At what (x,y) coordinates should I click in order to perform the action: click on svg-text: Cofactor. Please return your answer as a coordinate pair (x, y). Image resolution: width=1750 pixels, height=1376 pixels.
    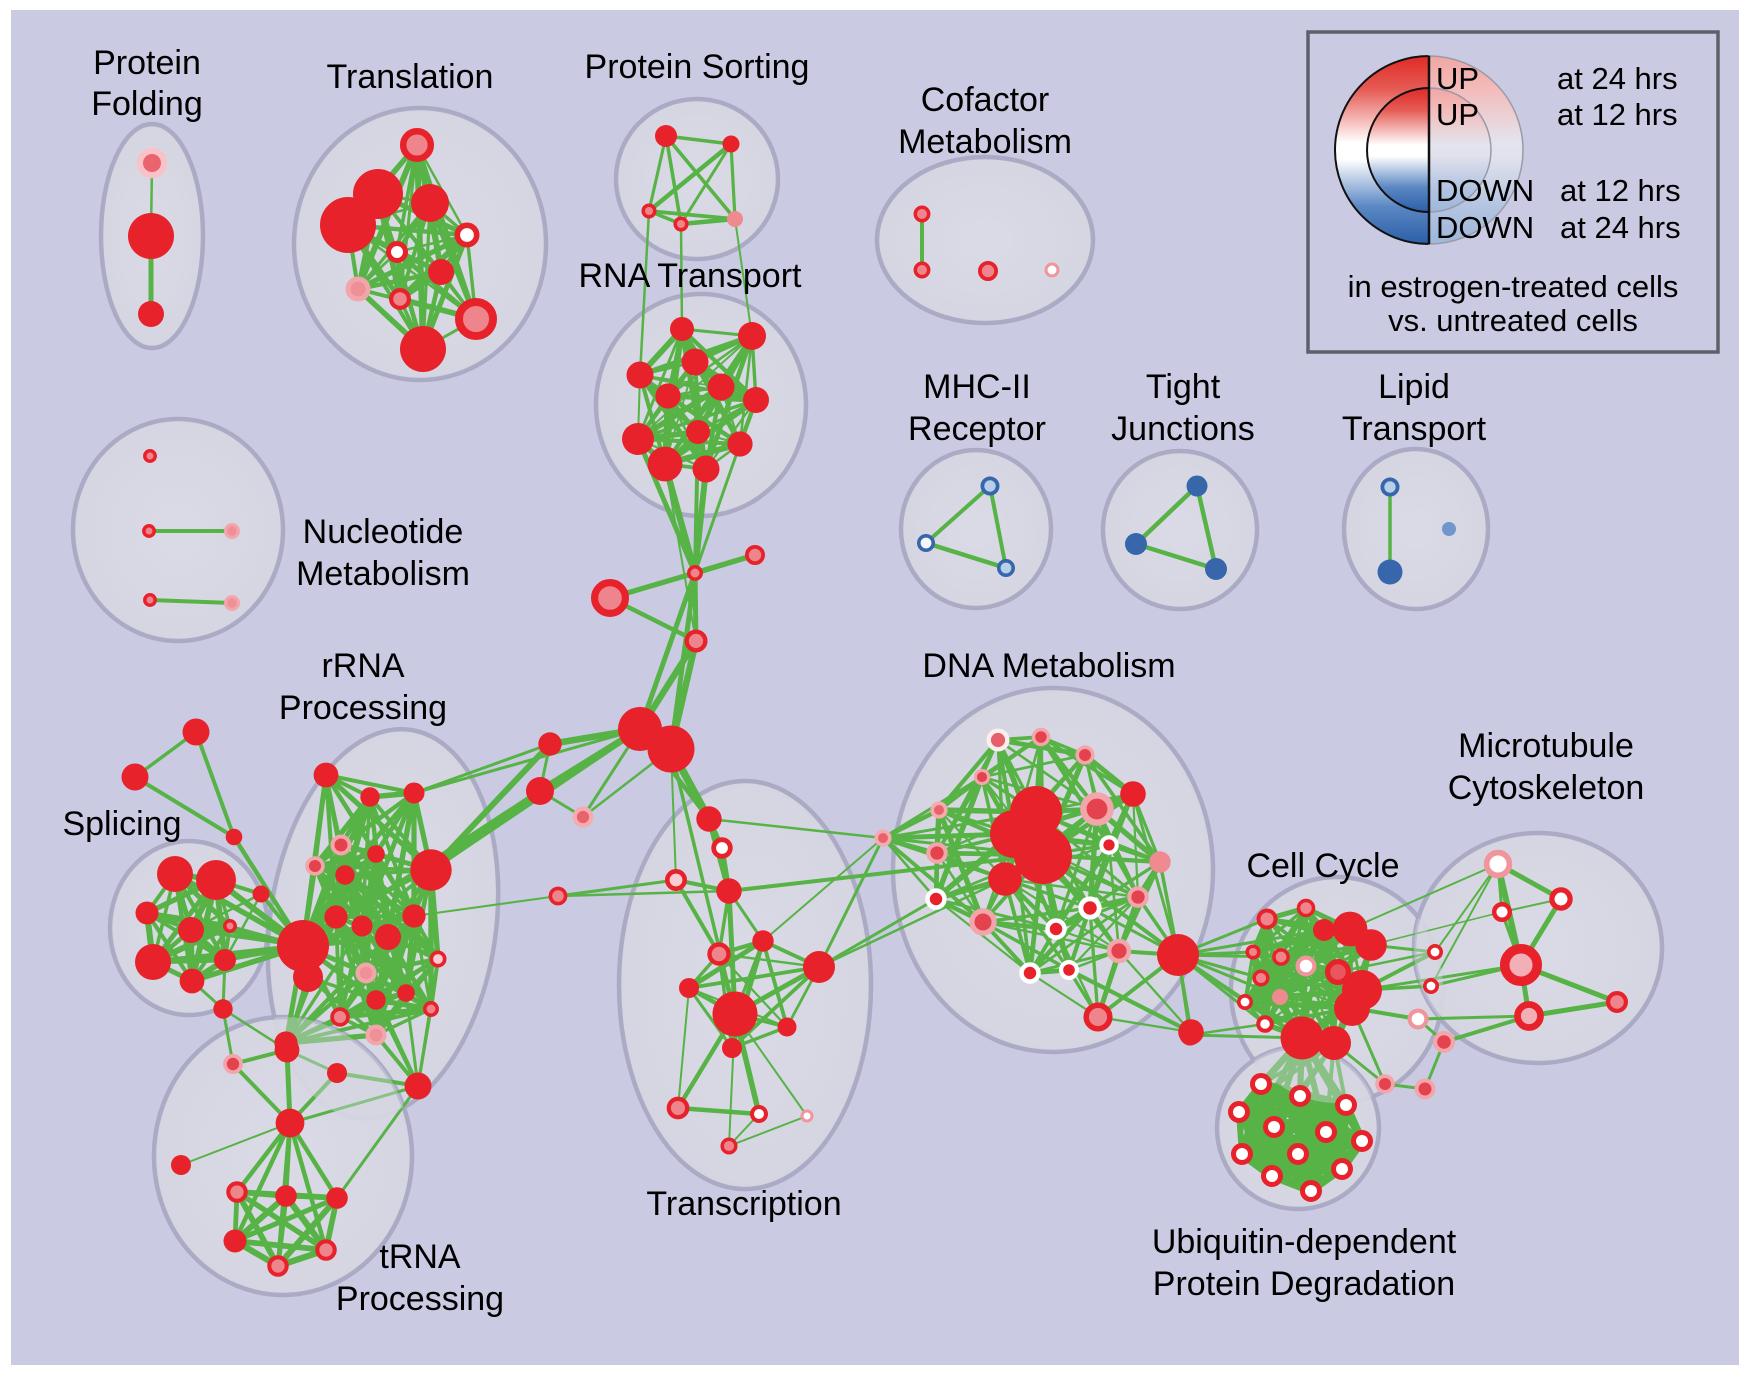
    Looking at the image, I should click on (985, 100).